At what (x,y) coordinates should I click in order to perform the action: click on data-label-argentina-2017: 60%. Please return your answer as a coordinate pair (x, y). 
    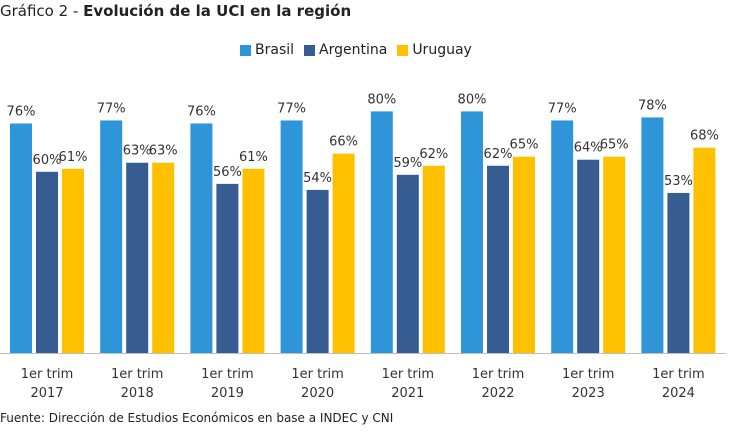
    Looking at the image, I should click on (47, 160).